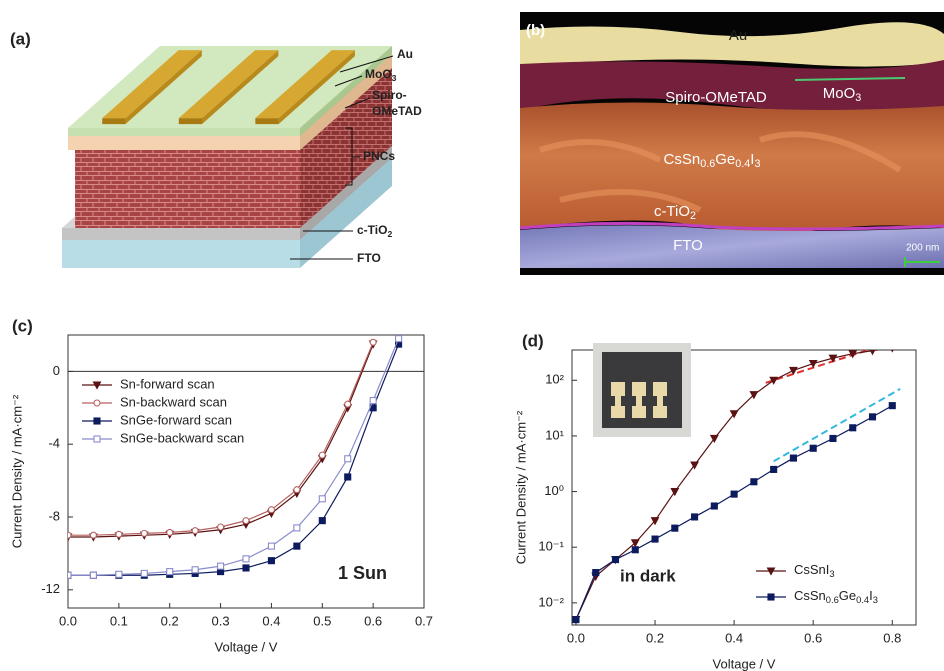 The width and height of the screenshot is (944, 671). Describe the element at coordinates (551, 601) in the screenshot. I see `y-tick-label: 10⁻²` at that location.